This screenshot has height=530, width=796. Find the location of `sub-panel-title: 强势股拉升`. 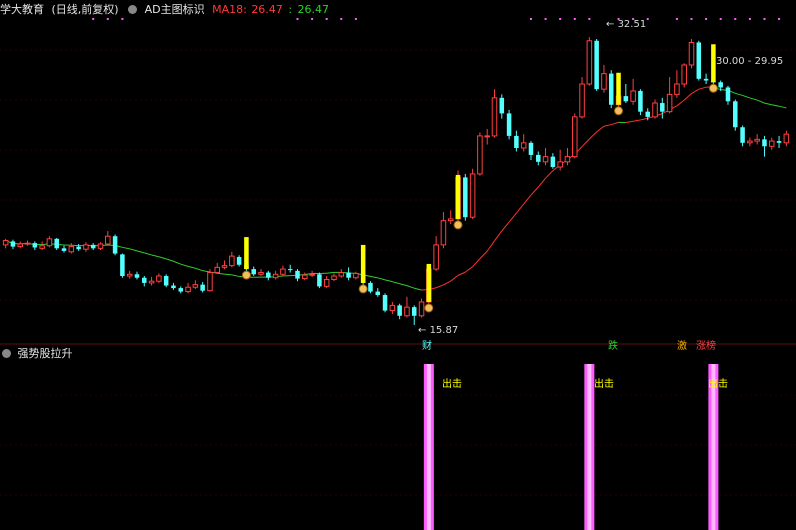

sub-panel-title: 强势股拉升 is located at coordinates (45, 353).